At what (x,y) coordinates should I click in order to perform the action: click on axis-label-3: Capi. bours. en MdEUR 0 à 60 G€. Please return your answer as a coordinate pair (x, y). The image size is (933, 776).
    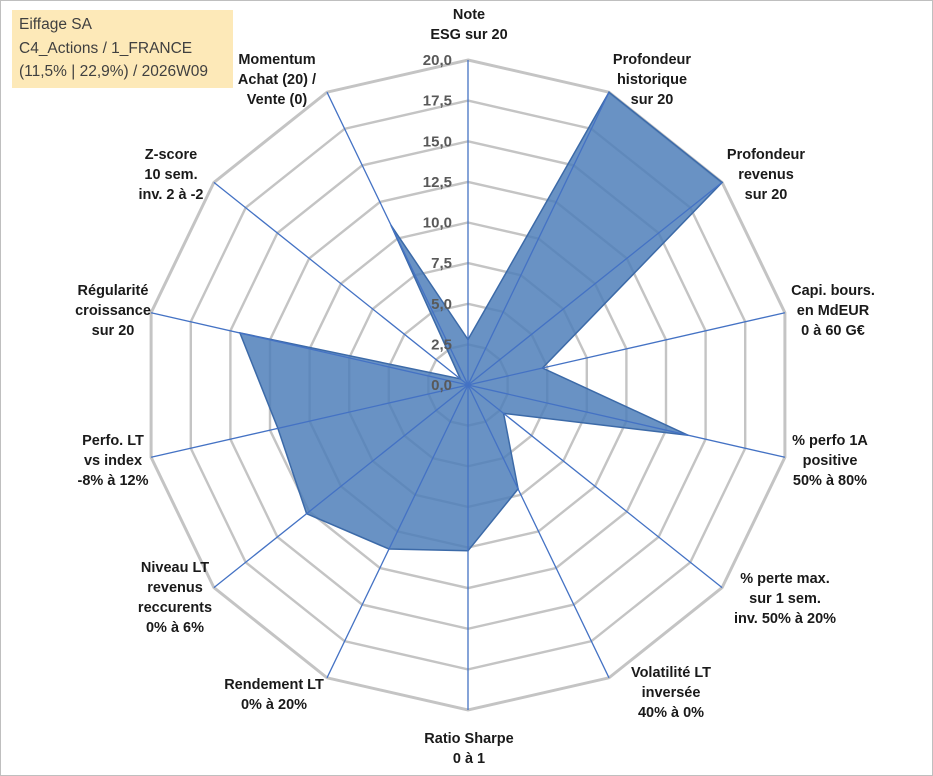
    Looking at the image, I should click on (833, 311).